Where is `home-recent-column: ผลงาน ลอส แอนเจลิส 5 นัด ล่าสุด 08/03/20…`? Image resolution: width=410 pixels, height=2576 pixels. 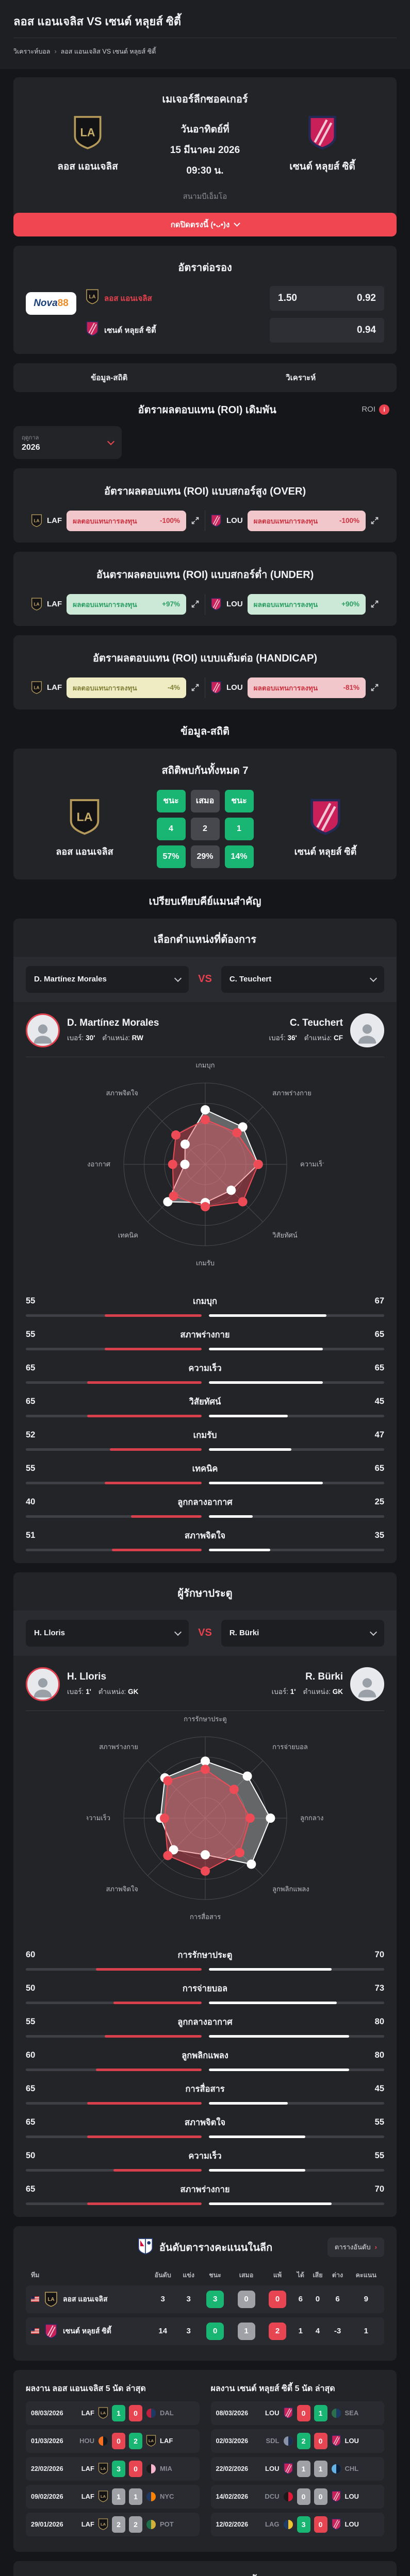
home-recent-column: ผลงาน ลอส แอนเจลิส 5 นัด ล่าสุด 08/03/20… is located at coordinates (113, 2460).